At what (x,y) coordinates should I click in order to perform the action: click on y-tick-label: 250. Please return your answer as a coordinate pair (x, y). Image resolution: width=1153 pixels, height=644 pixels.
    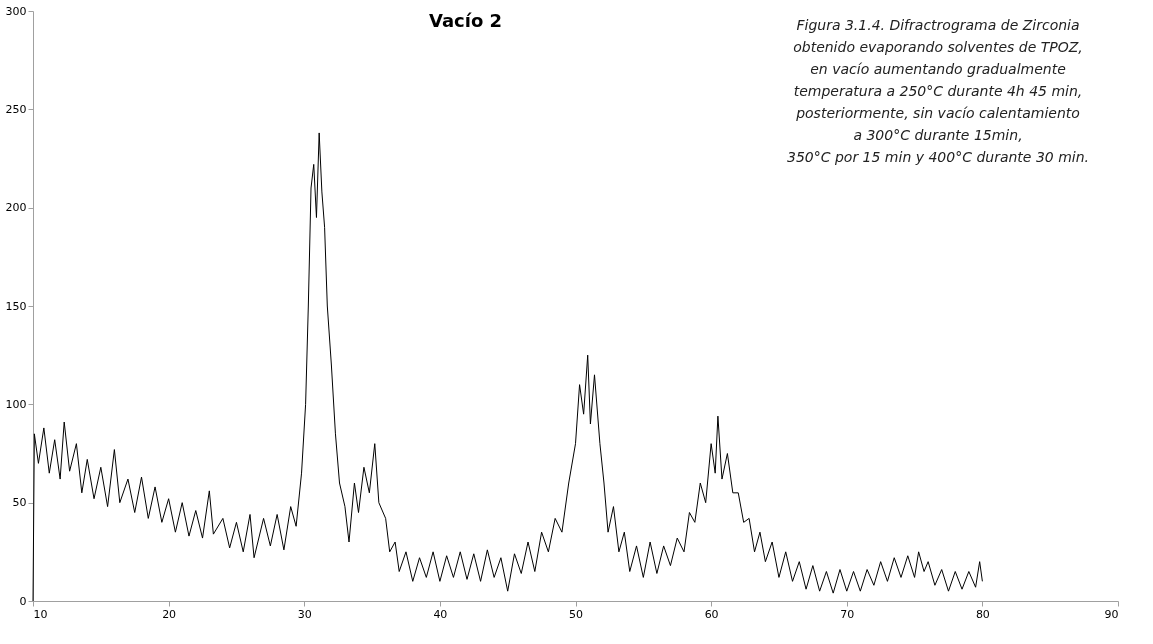
    Looking at the image, I should click on (16, 109).